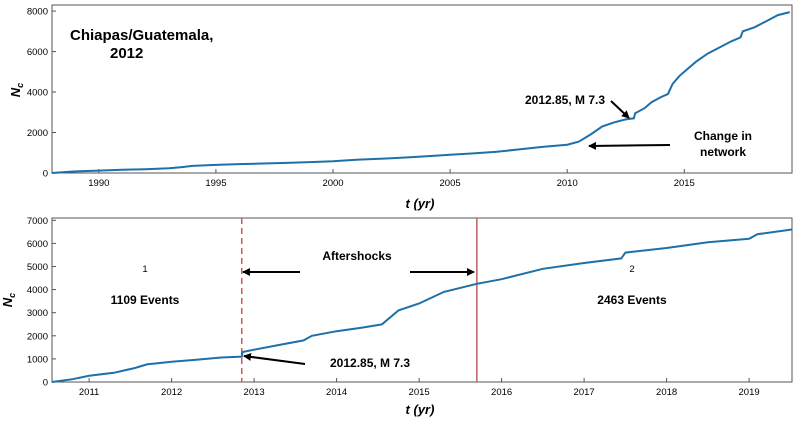 Image resolution: width=800 pixels, height=422 pixels. Describe the element at coordinates (419, 392) in the screenshot. I see `bottom-x-tick-label: 2015` at that location.